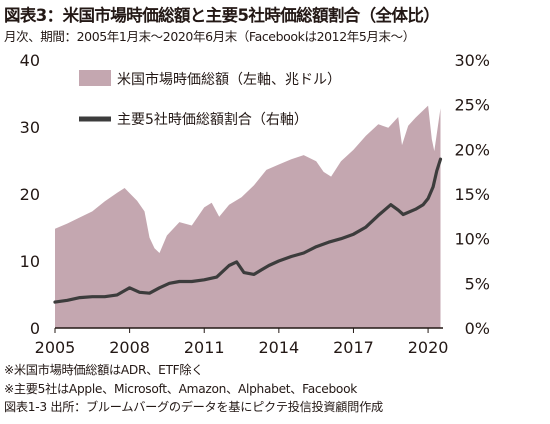 This screenshot has width=550, height=424. Describe the element at coordinates (477, 283) in the screenshot. I see `y-right-tick-label: 5%` at that location.